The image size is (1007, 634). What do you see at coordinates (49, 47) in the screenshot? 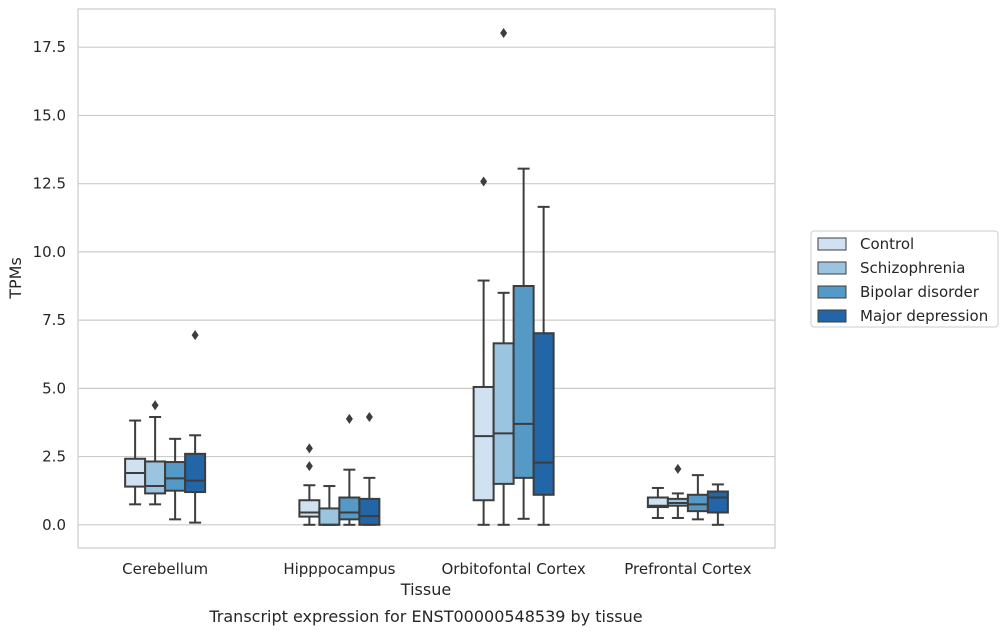
I see `y-tick-label: 17.5` at bounding box center [49, 47].